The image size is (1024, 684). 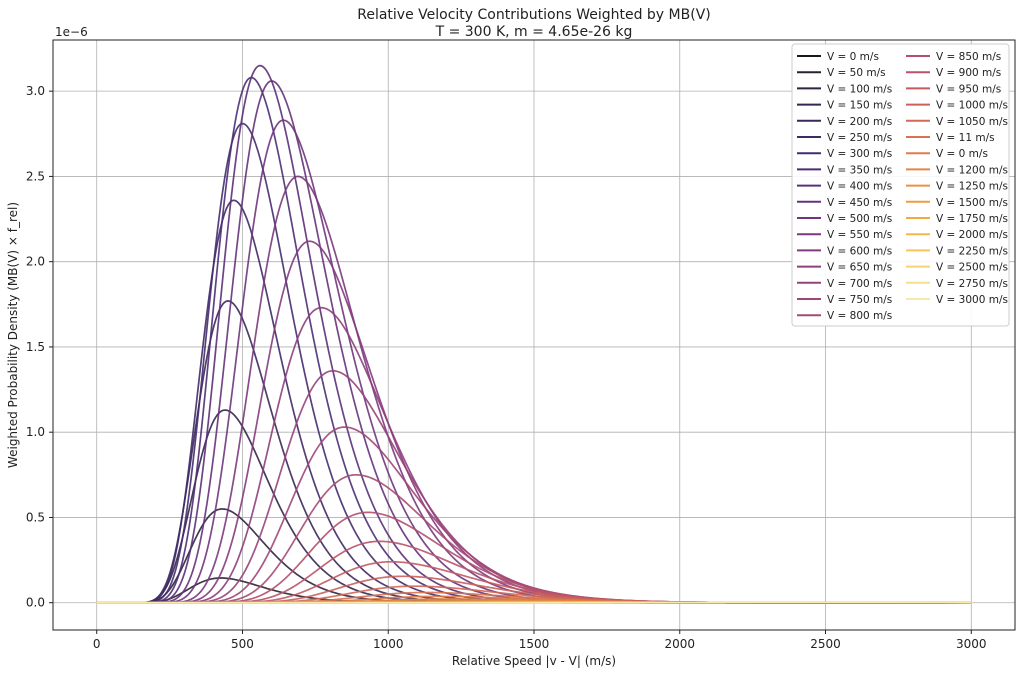 I want to click on legend-entry: V = 1500 m/s, so click(x=972, y=203).